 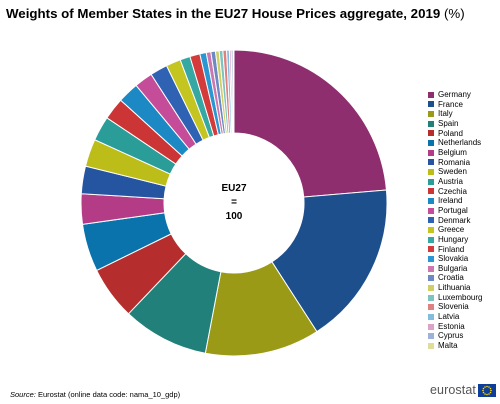 What do you see at coordinates (451, 230) in the screenshot?
I see `legend-label: Greece` at bounding box center [451, 230].